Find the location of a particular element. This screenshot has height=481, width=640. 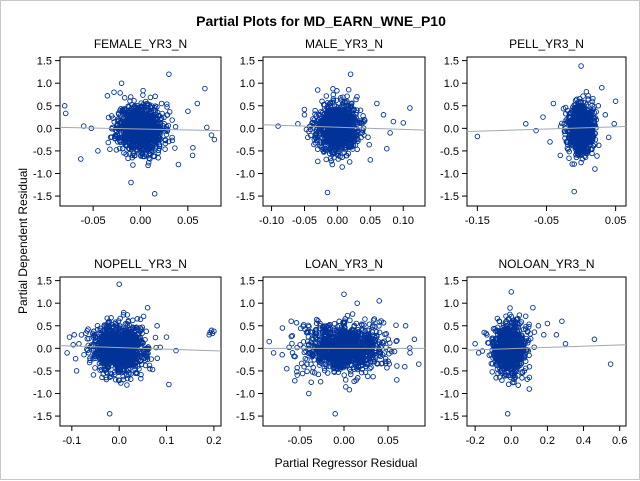

x-tick-label: 0.0 is located at coordinates (119, 441).